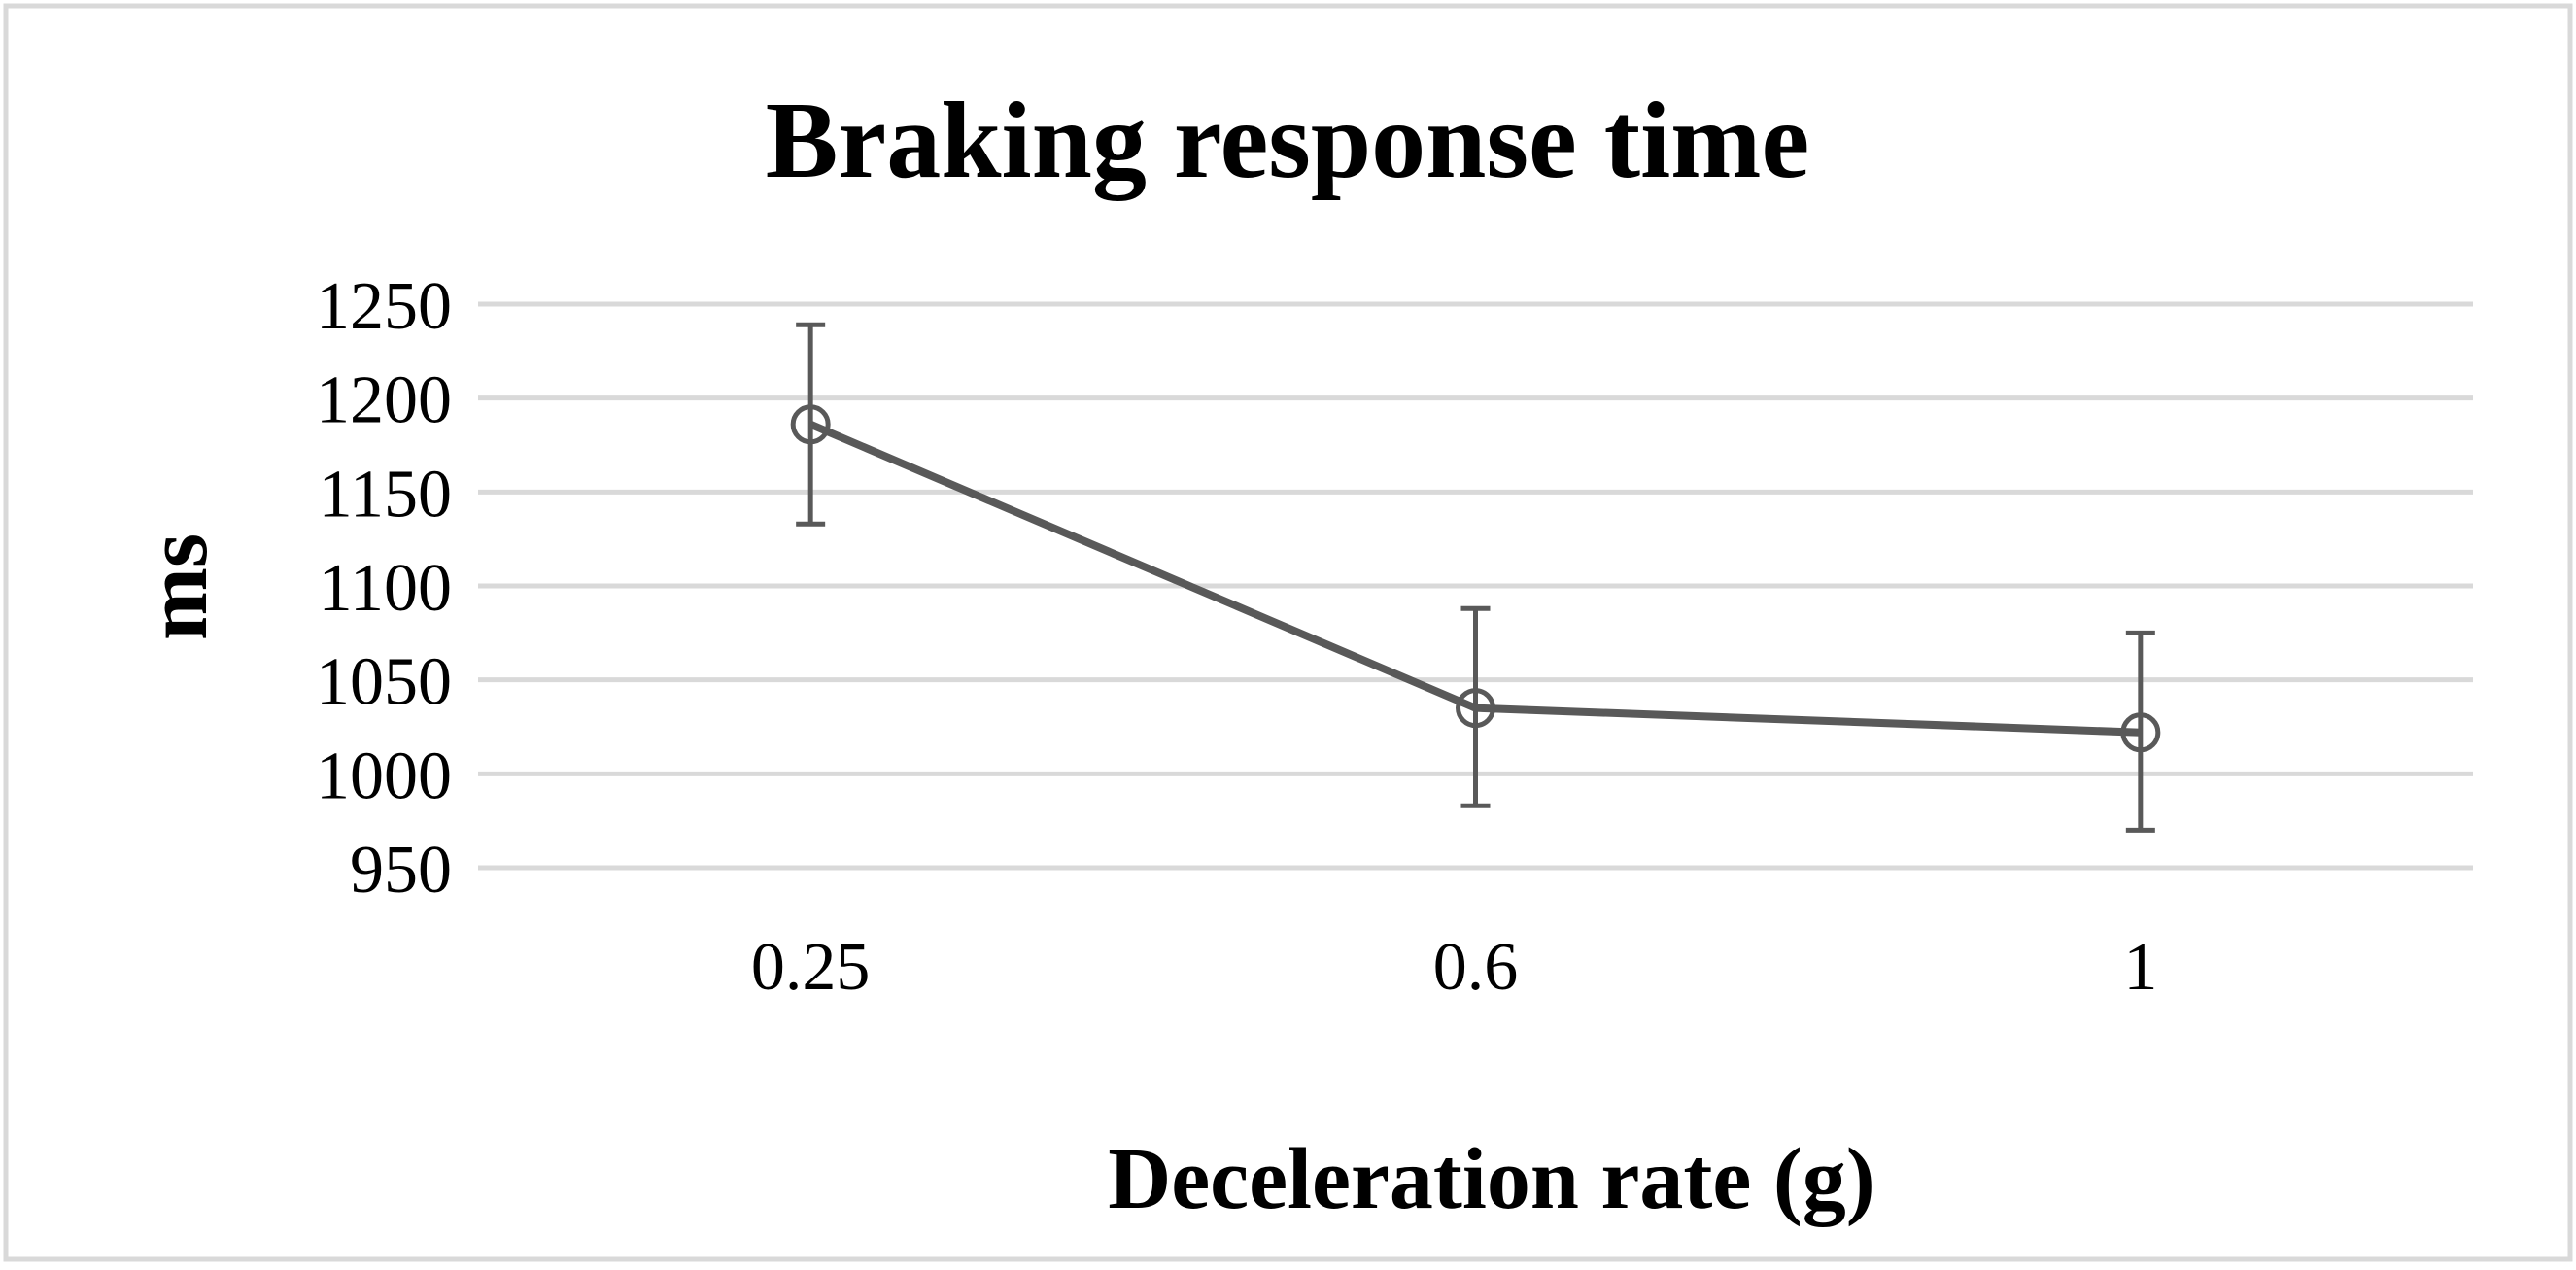 The width and height of the screenshot is (2576, 1270). I want to click on x-axis-title: Deceleration rate (g), so click(1491, 1179).